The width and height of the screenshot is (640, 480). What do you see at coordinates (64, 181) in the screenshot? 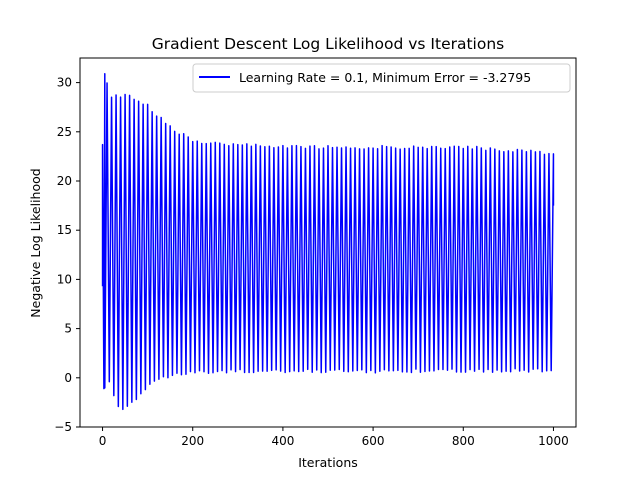
I see `y-tick-label: 20` at bounding box center [64, 181].